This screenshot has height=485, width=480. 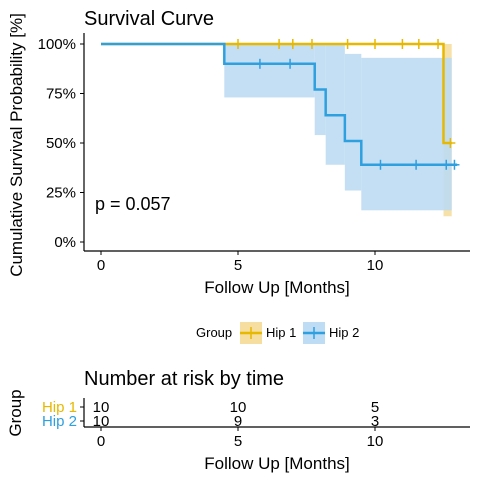 What do you see at coordinates (375, 421) in the screenshot?
I see `risk-count: 3` at bounding box center [375, 421].